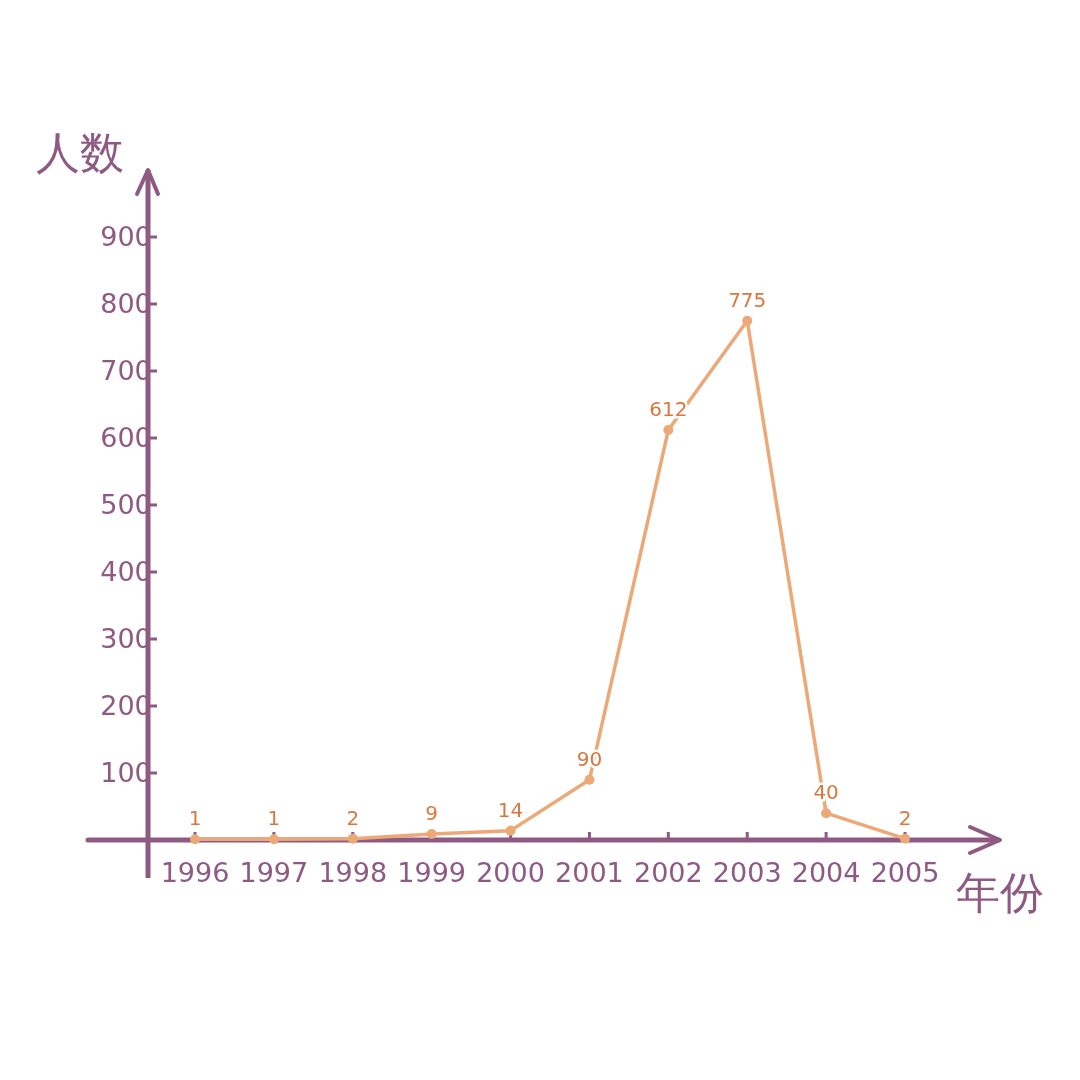 Image resolution: width=1080 pixels, height=1080 pixels. Describe the element at coordinates (353, 872) in the screenshot. I see `x-tick-label: 1998` at that location.